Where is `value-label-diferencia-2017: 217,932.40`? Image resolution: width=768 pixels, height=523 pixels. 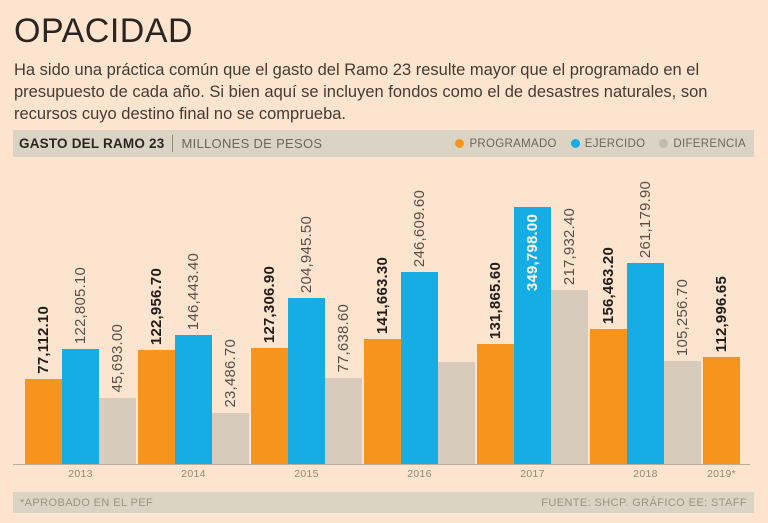
value-label-diferencia-2017: 217,932.40 is located at coordinates (569, 246).